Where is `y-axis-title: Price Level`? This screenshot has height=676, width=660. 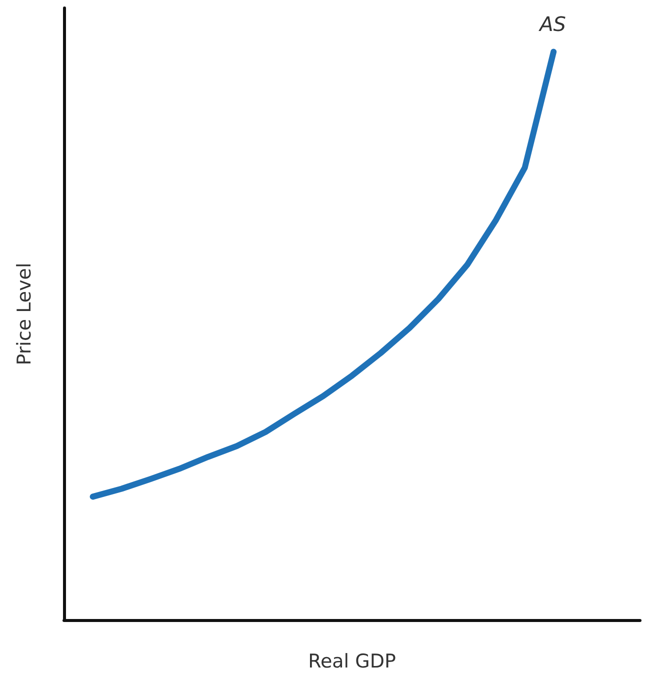 y-axis-title: Price Level is located at coordinates (25, 314).